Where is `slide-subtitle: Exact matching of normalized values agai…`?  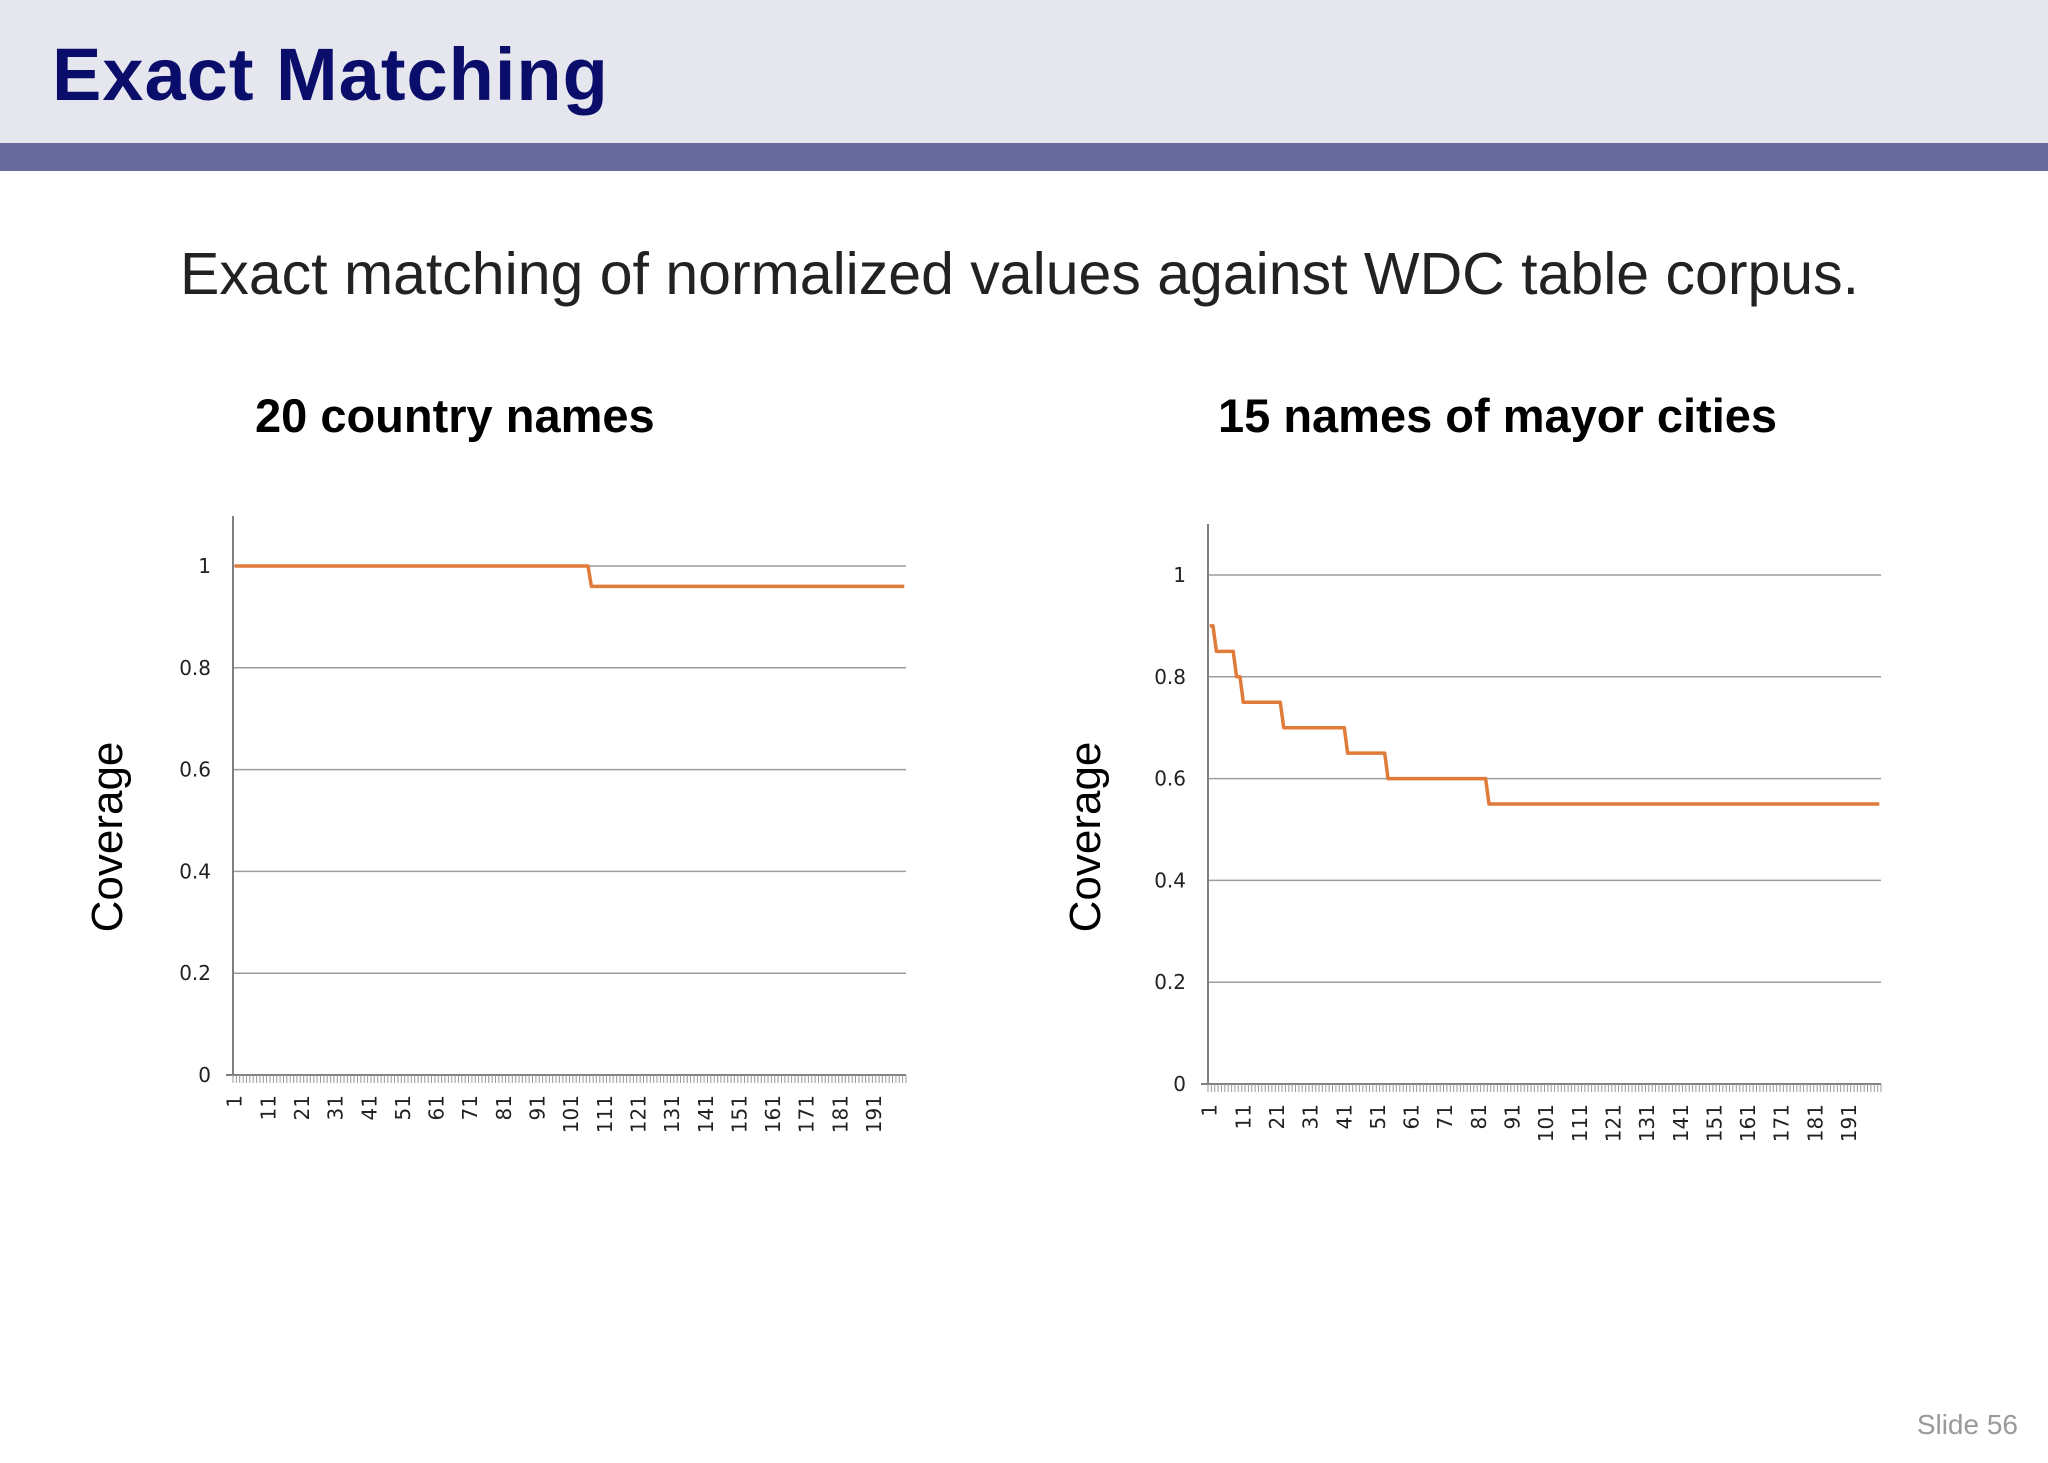 slide-subtitle: Exact matching of normalized values agai… is located at coordinates (1019, 274).